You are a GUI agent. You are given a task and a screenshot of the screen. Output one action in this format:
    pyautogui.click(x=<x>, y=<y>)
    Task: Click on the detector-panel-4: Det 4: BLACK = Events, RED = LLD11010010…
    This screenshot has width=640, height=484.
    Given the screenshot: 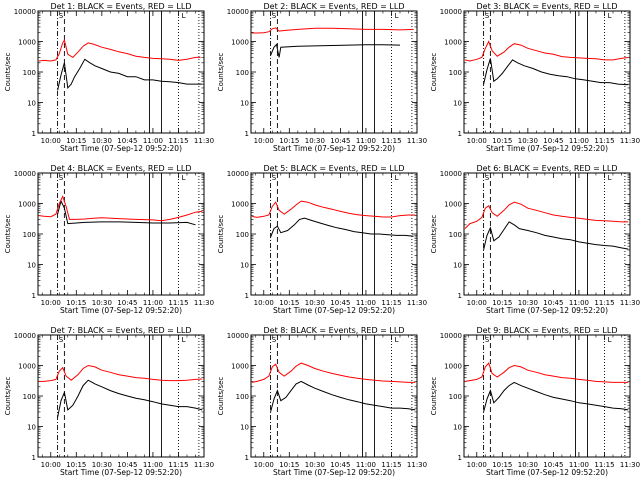 What is the action you would take?
    pyautogui.click(x=109, y=239)
    